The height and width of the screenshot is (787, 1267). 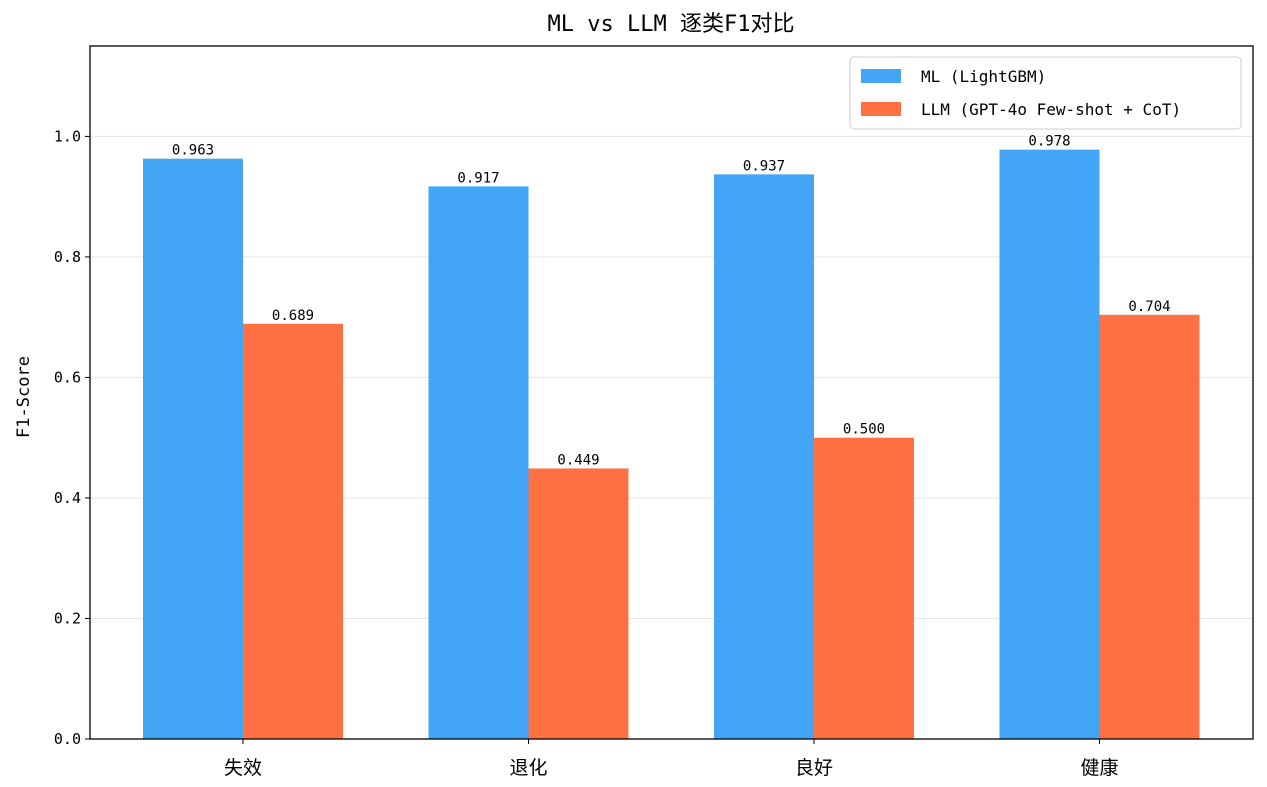 I want to click on legend-box, so click(x=1045, y=93).